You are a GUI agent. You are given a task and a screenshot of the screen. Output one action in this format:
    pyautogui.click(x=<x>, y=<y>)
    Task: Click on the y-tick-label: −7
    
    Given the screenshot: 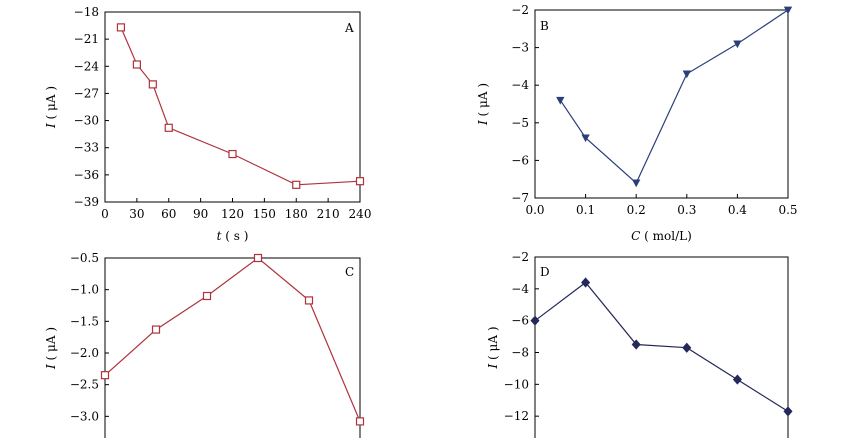 What is the action you would take?
    pyautogui.click(x=520, y=198)
    